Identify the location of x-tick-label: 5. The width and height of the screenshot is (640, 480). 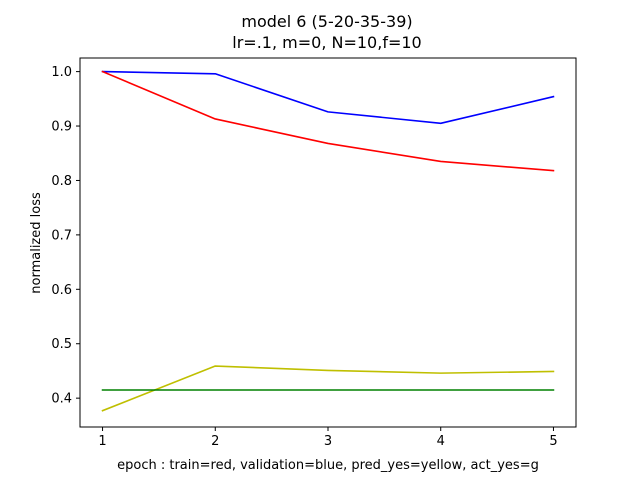
(553, 441).